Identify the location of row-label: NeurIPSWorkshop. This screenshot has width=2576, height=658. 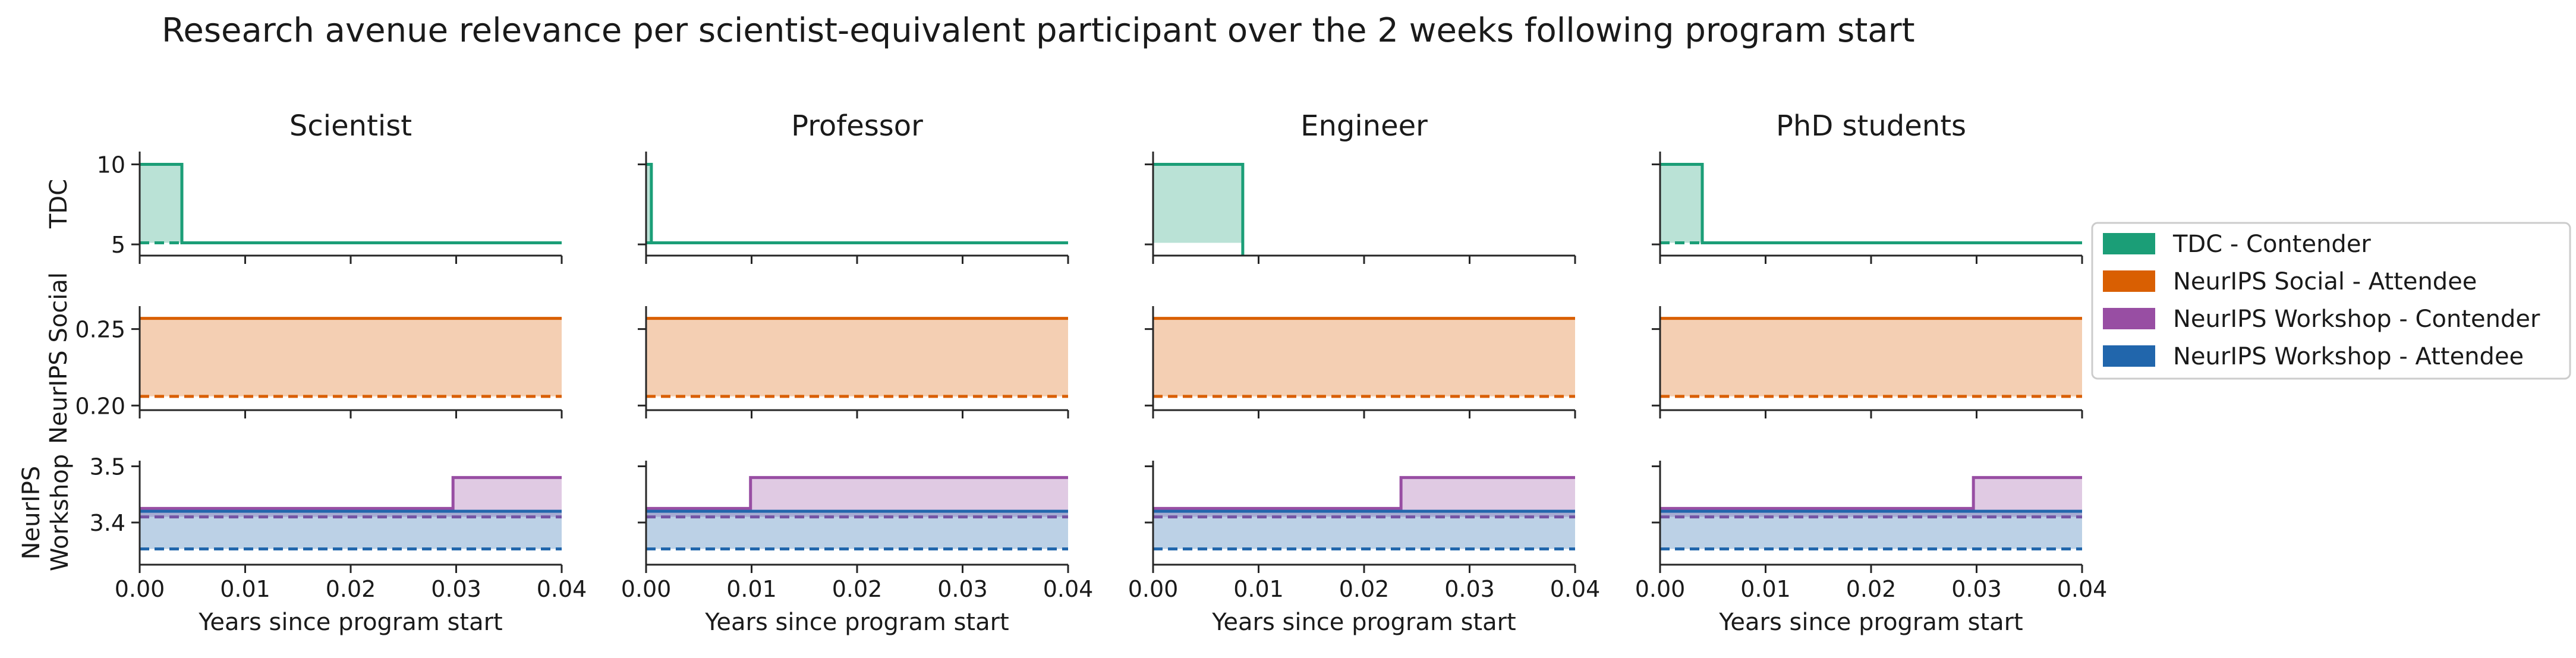
(46, 512).